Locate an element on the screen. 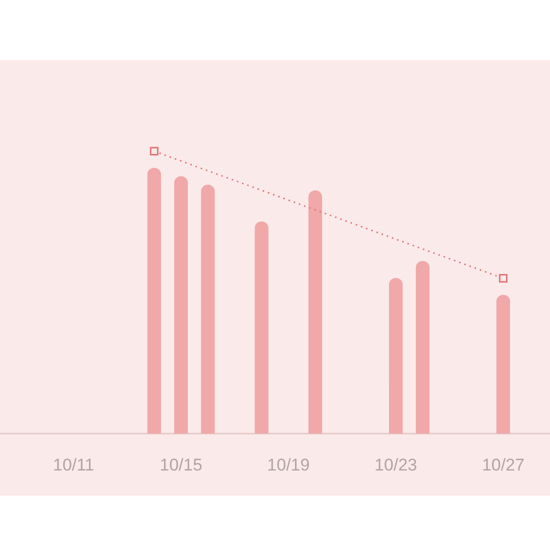 This screenshot has height=550, width=550. x-tick-label: 10/23 is located at coordinates (396, 464).